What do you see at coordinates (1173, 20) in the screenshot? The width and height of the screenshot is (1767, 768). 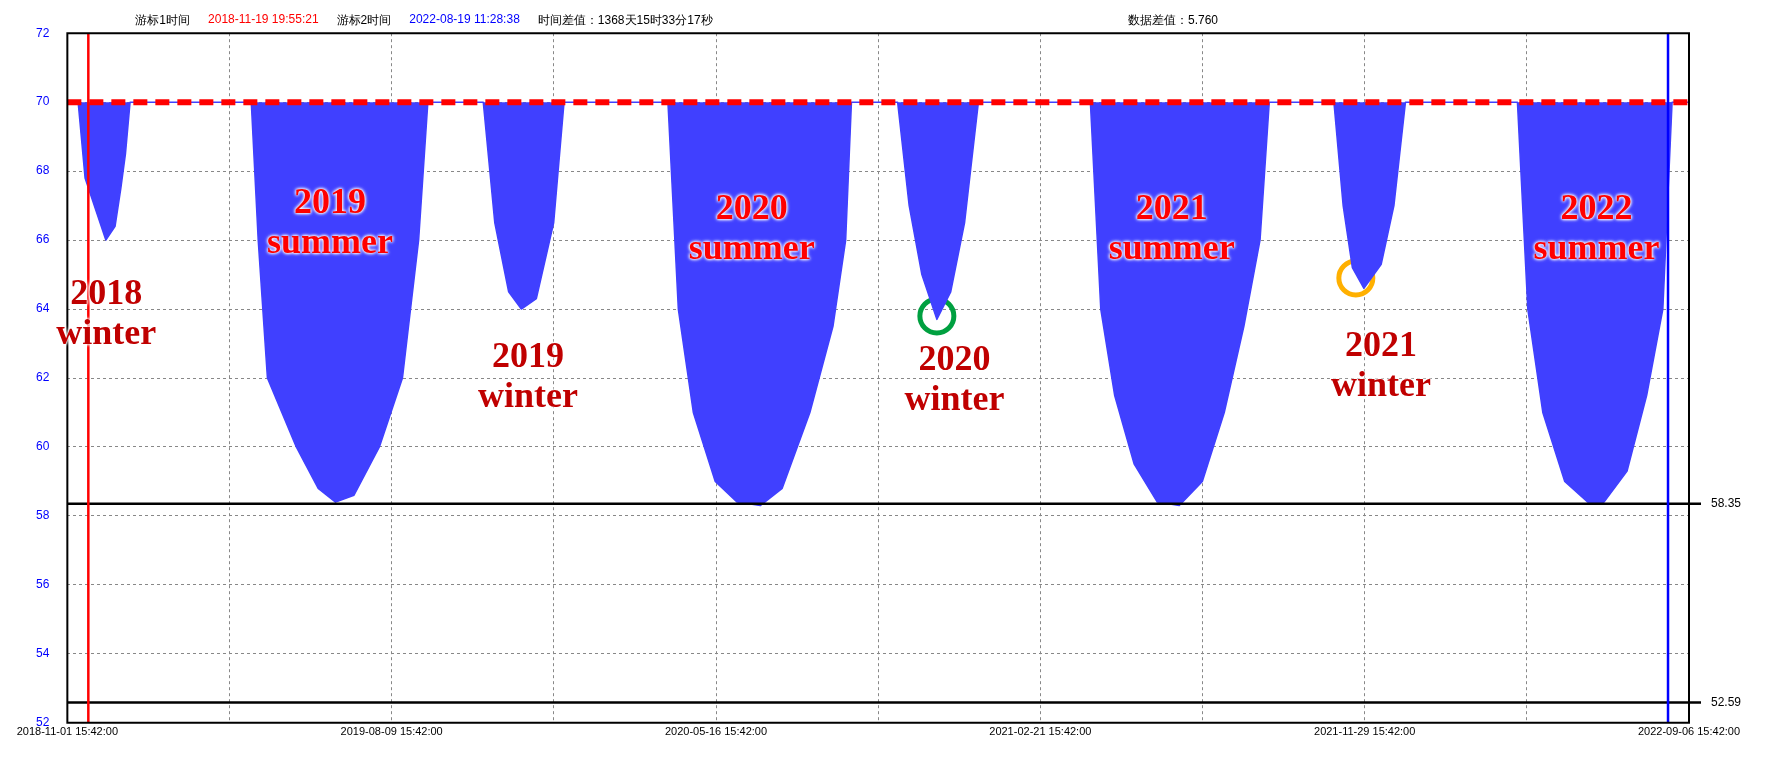 I see `text: 数据差值：5.760` at bounding box center [1173, 20].